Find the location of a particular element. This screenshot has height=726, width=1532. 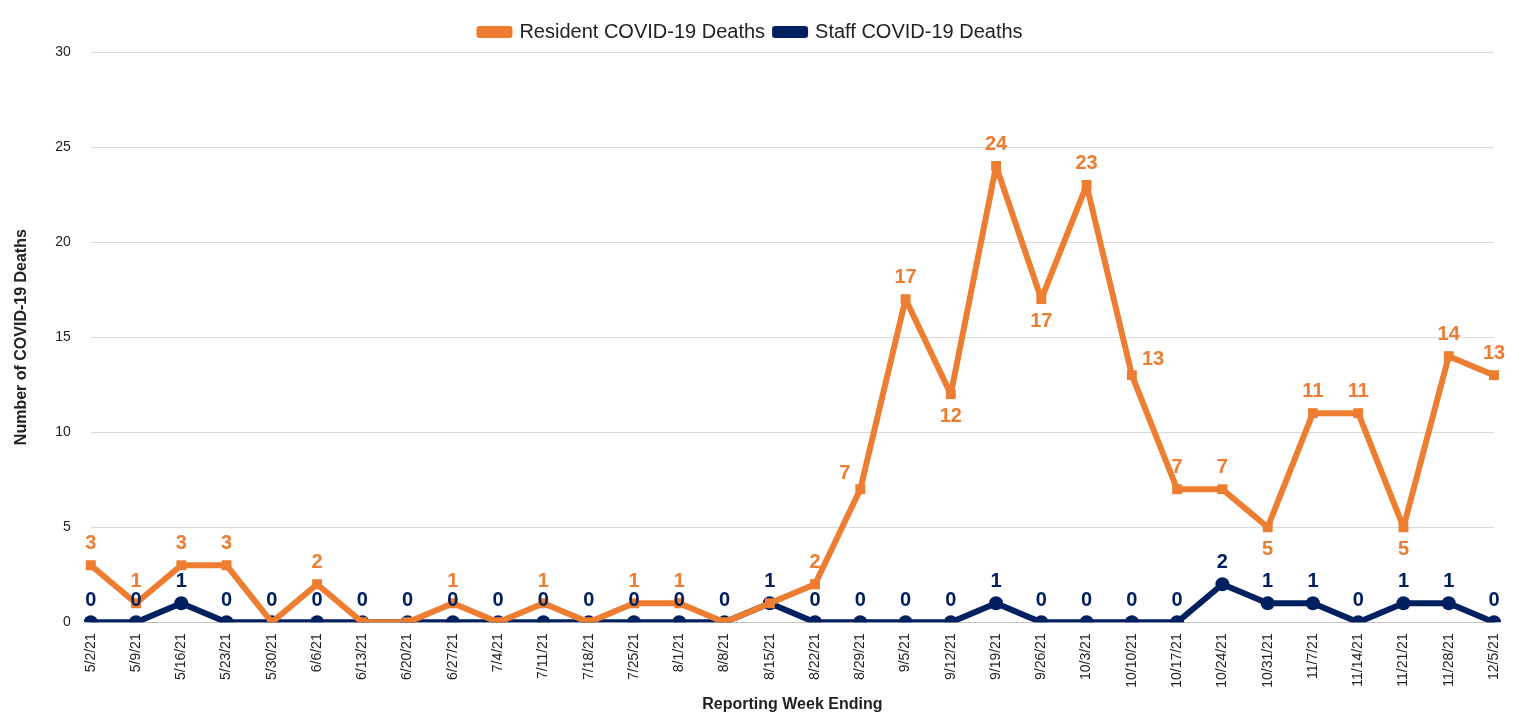

x-tick-label: 6/13/21 is located at coordinates (361, 657).